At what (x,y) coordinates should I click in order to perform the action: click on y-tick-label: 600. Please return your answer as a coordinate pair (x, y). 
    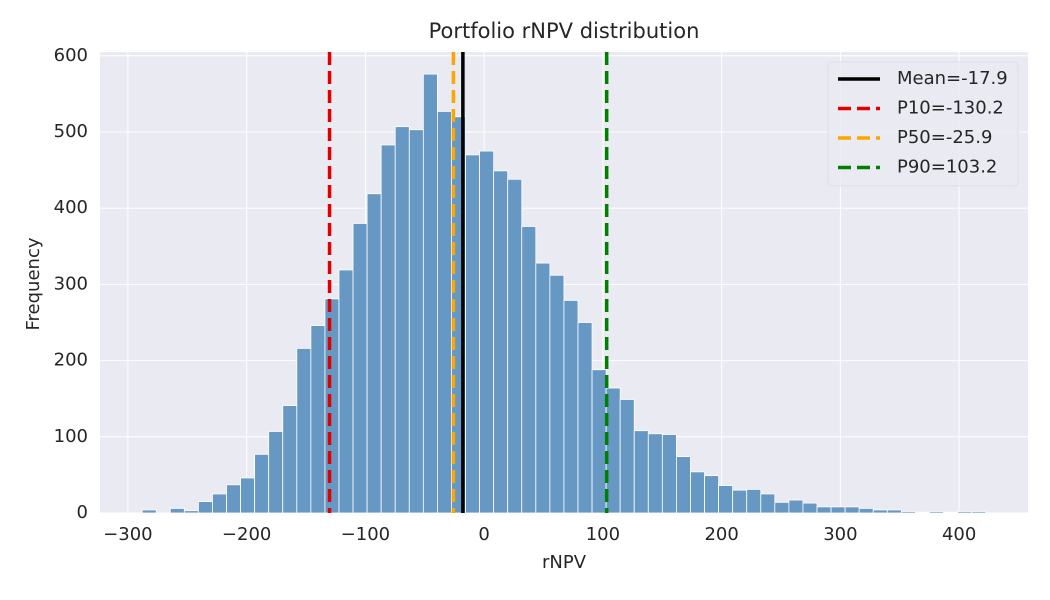
    Looking at the image, I should click on (71, 55).